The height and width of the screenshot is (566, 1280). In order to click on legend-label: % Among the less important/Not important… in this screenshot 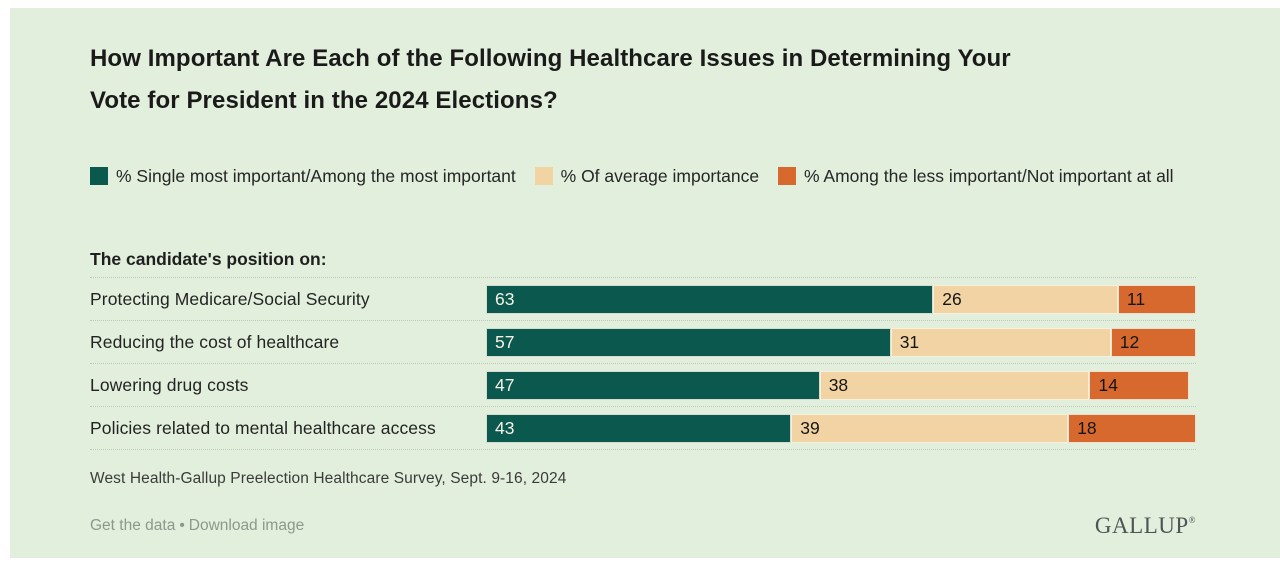, I will do `click(988, 176)`.